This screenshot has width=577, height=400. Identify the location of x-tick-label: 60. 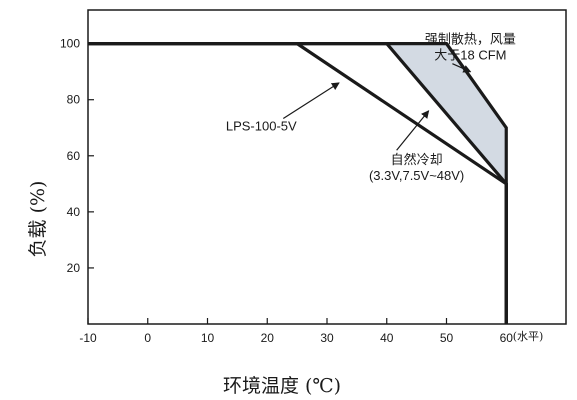
(507, 338).